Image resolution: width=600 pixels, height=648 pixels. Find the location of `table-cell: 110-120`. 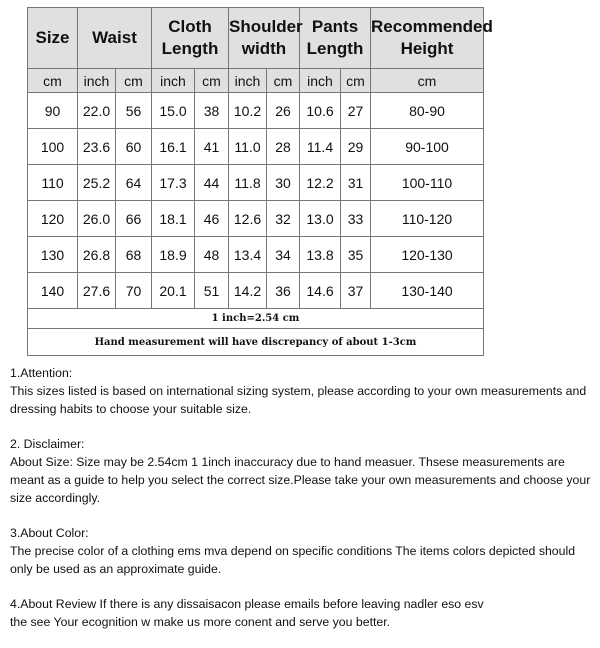

table-cell: 110-120 is located at coordinates (427, 218).